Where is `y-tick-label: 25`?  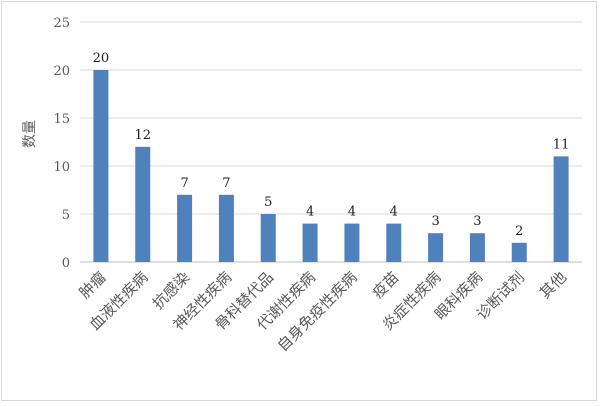
y-tick-label: 25 is located at coordinates (61, 23).